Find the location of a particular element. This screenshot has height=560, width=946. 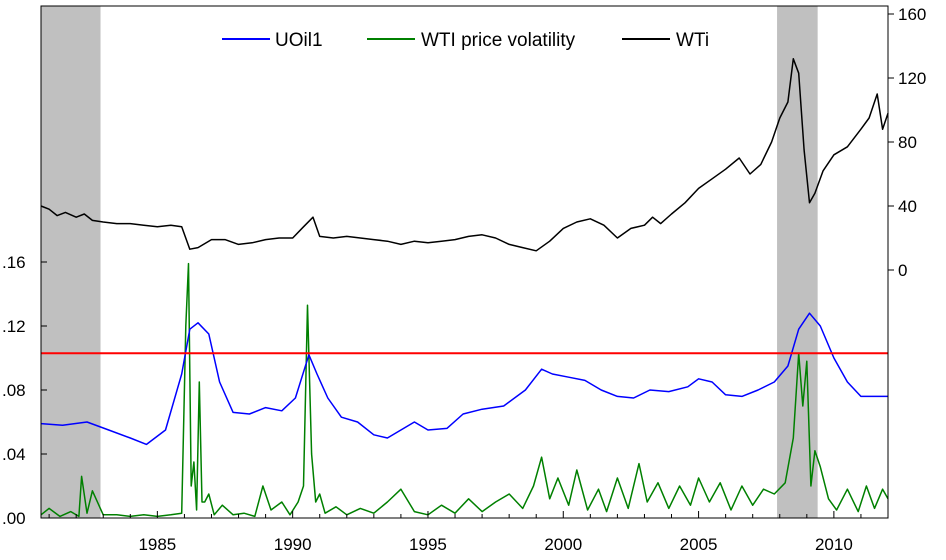

left-tick-label: .04 is located at coordinates (14, 454).